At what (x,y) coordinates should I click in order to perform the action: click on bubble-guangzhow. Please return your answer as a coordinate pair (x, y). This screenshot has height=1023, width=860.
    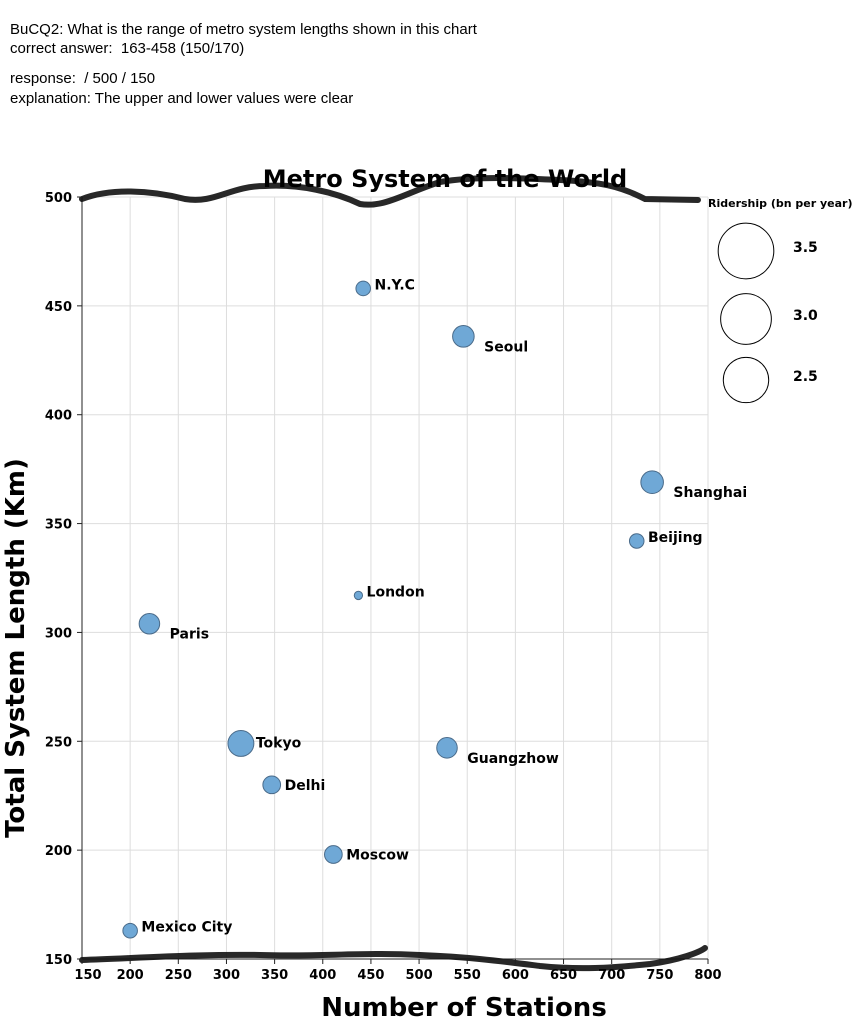
    Looking at the image, I should click on (447, 748).